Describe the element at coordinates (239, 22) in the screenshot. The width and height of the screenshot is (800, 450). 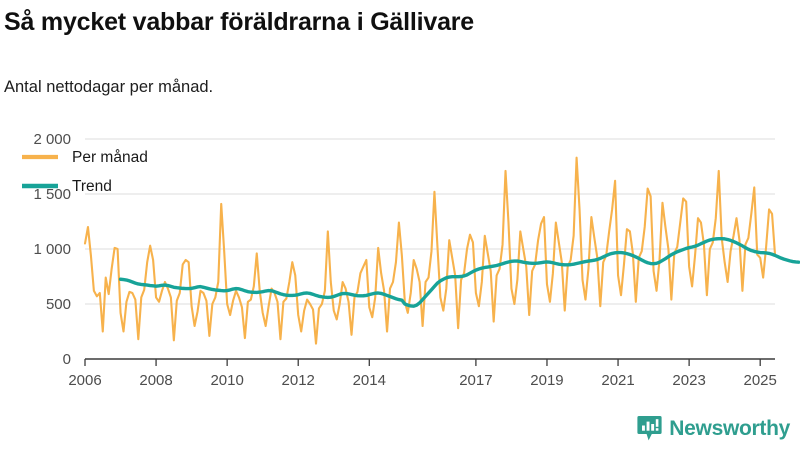
I see `page-title: Så mycket vabbar föräldrarna i Gällivare` at that location.